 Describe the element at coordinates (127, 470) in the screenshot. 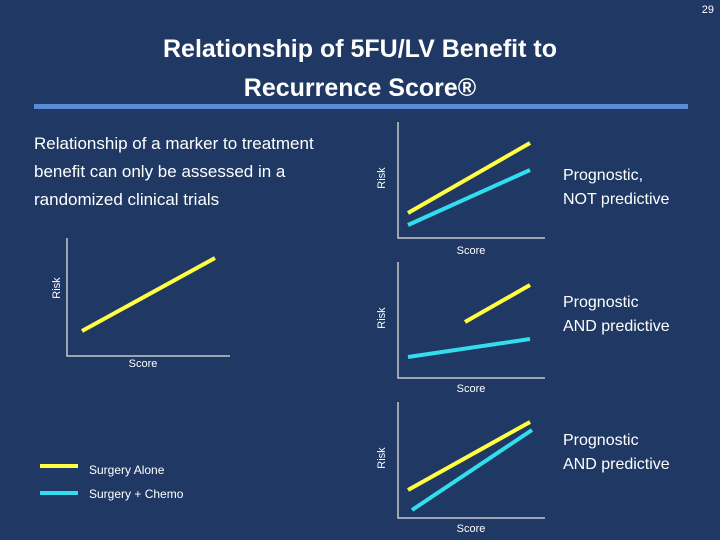

I see `legend-label-surgery-alone: Surgery Alone` at that location.